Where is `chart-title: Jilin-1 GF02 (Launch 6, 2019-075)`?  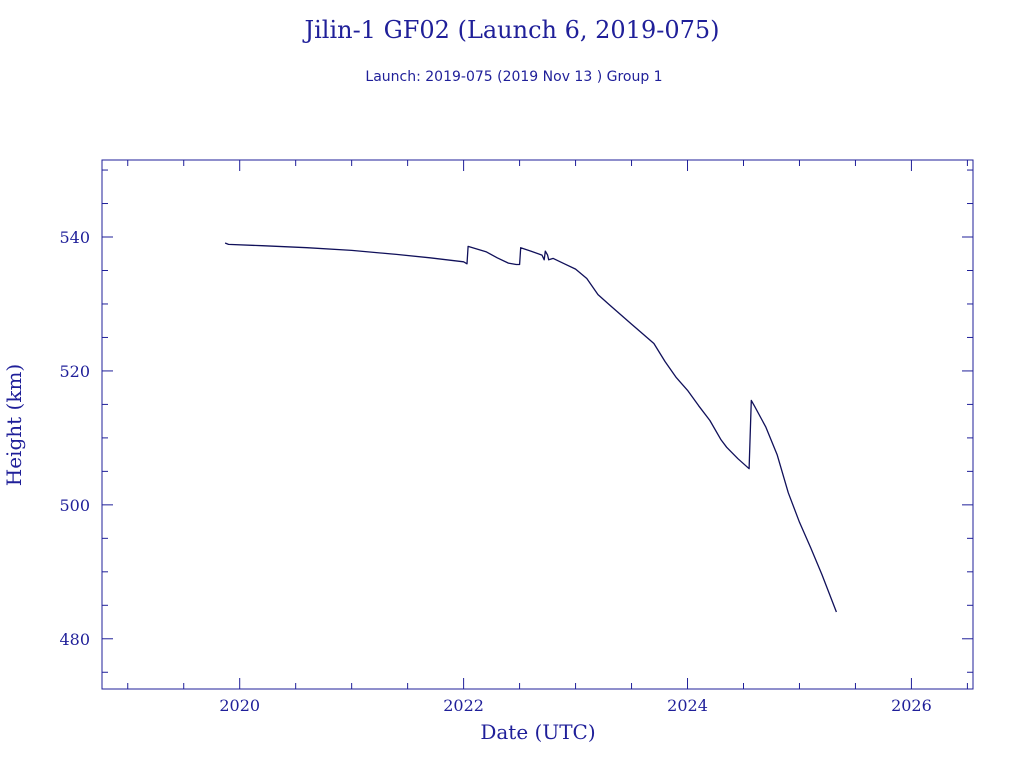
chart-title: Jilin-1 GF02 (Launch 6, 2019-075) is located at coordinates (510, 30).